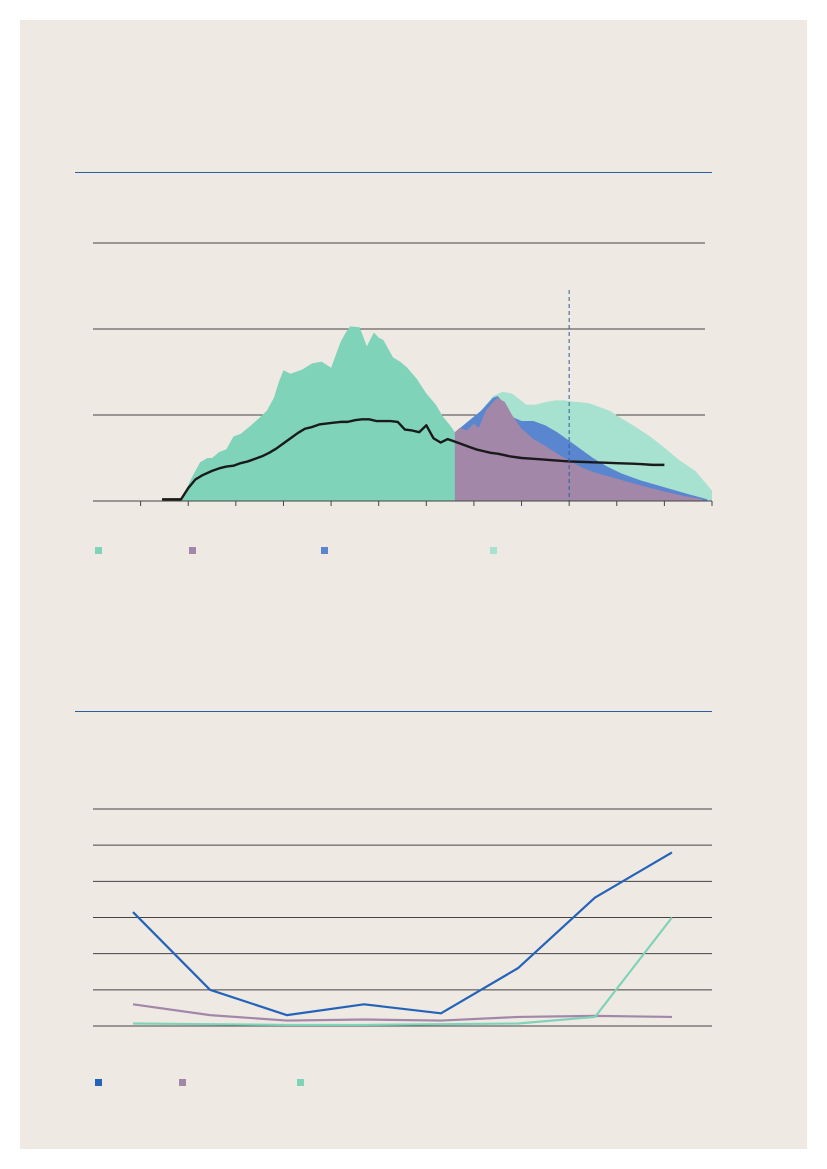 This screenshot has width=827, height=1169. I want to click on chart1-header-rule, so click(393, 172).